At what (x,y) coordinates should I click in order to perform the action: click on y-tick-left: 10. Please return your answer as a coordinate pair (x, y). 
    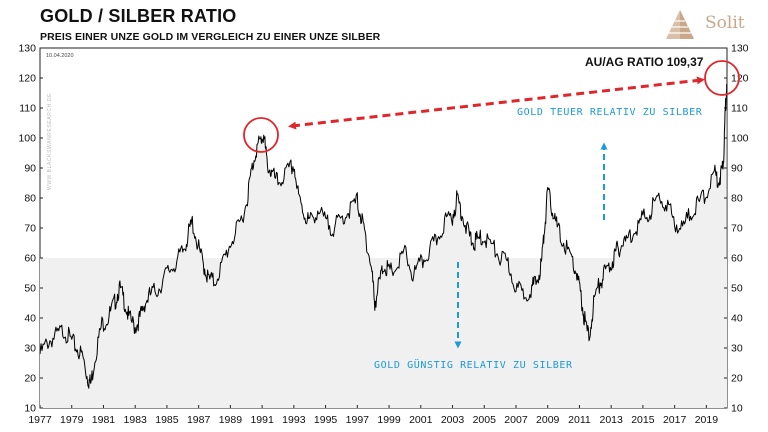
    Looking at the image, I should click on (30, 409).